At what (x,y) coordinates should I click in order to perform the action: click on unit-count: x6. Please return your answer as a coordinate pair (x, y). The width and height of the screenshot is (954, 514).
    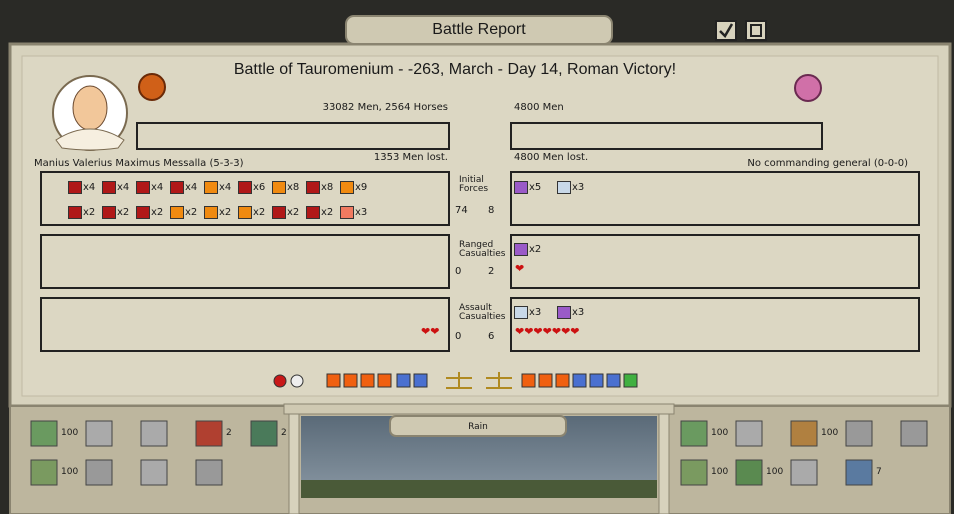
    Looking at the image, I should click on (259, 187).